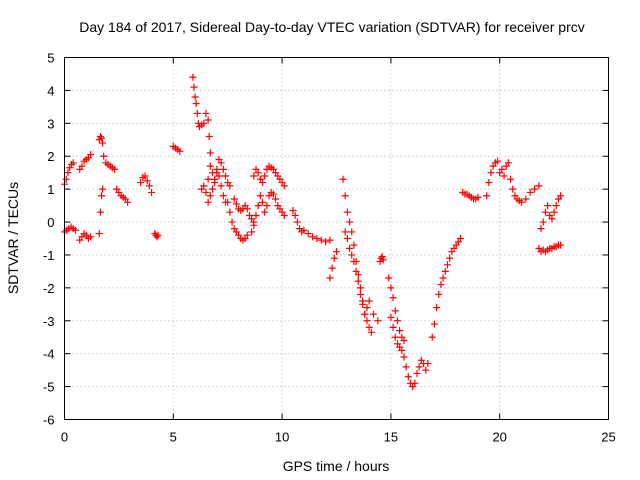  Describe the element at coordinates (173, 437) in the screenshot. I see `x-tick-label: 5` at that location.